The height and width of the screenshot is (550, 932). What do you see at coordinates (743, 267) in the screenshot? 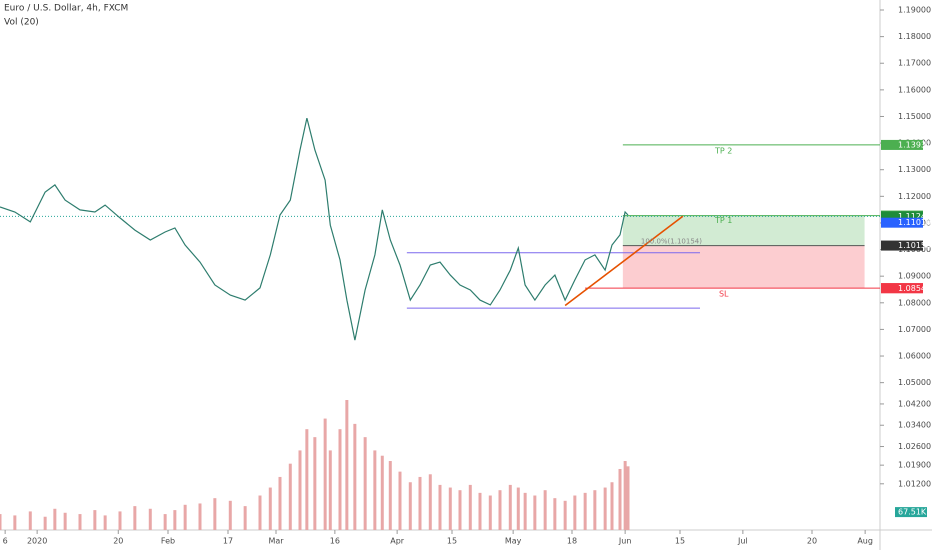
I see `loss-zone` at bounding box center [743, 267].